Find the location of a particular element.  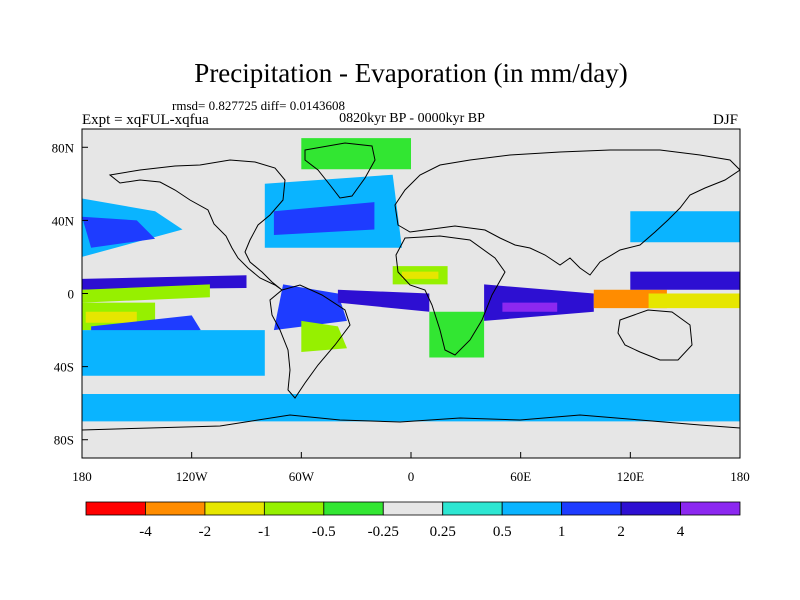

coast-antarctica is located at coordinates (411, 422).